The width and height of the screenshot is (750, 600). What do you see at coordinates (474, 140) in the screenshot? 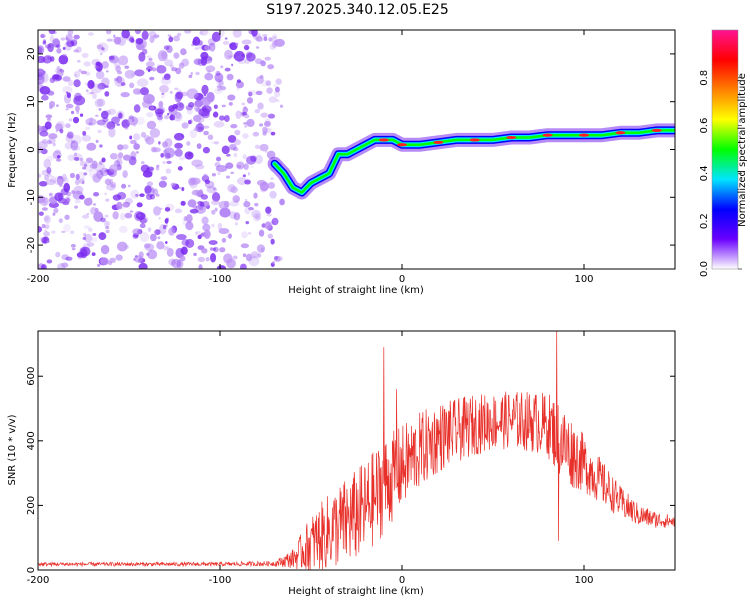
I see `ridge-hotspot` at bounding box center [474, 140].